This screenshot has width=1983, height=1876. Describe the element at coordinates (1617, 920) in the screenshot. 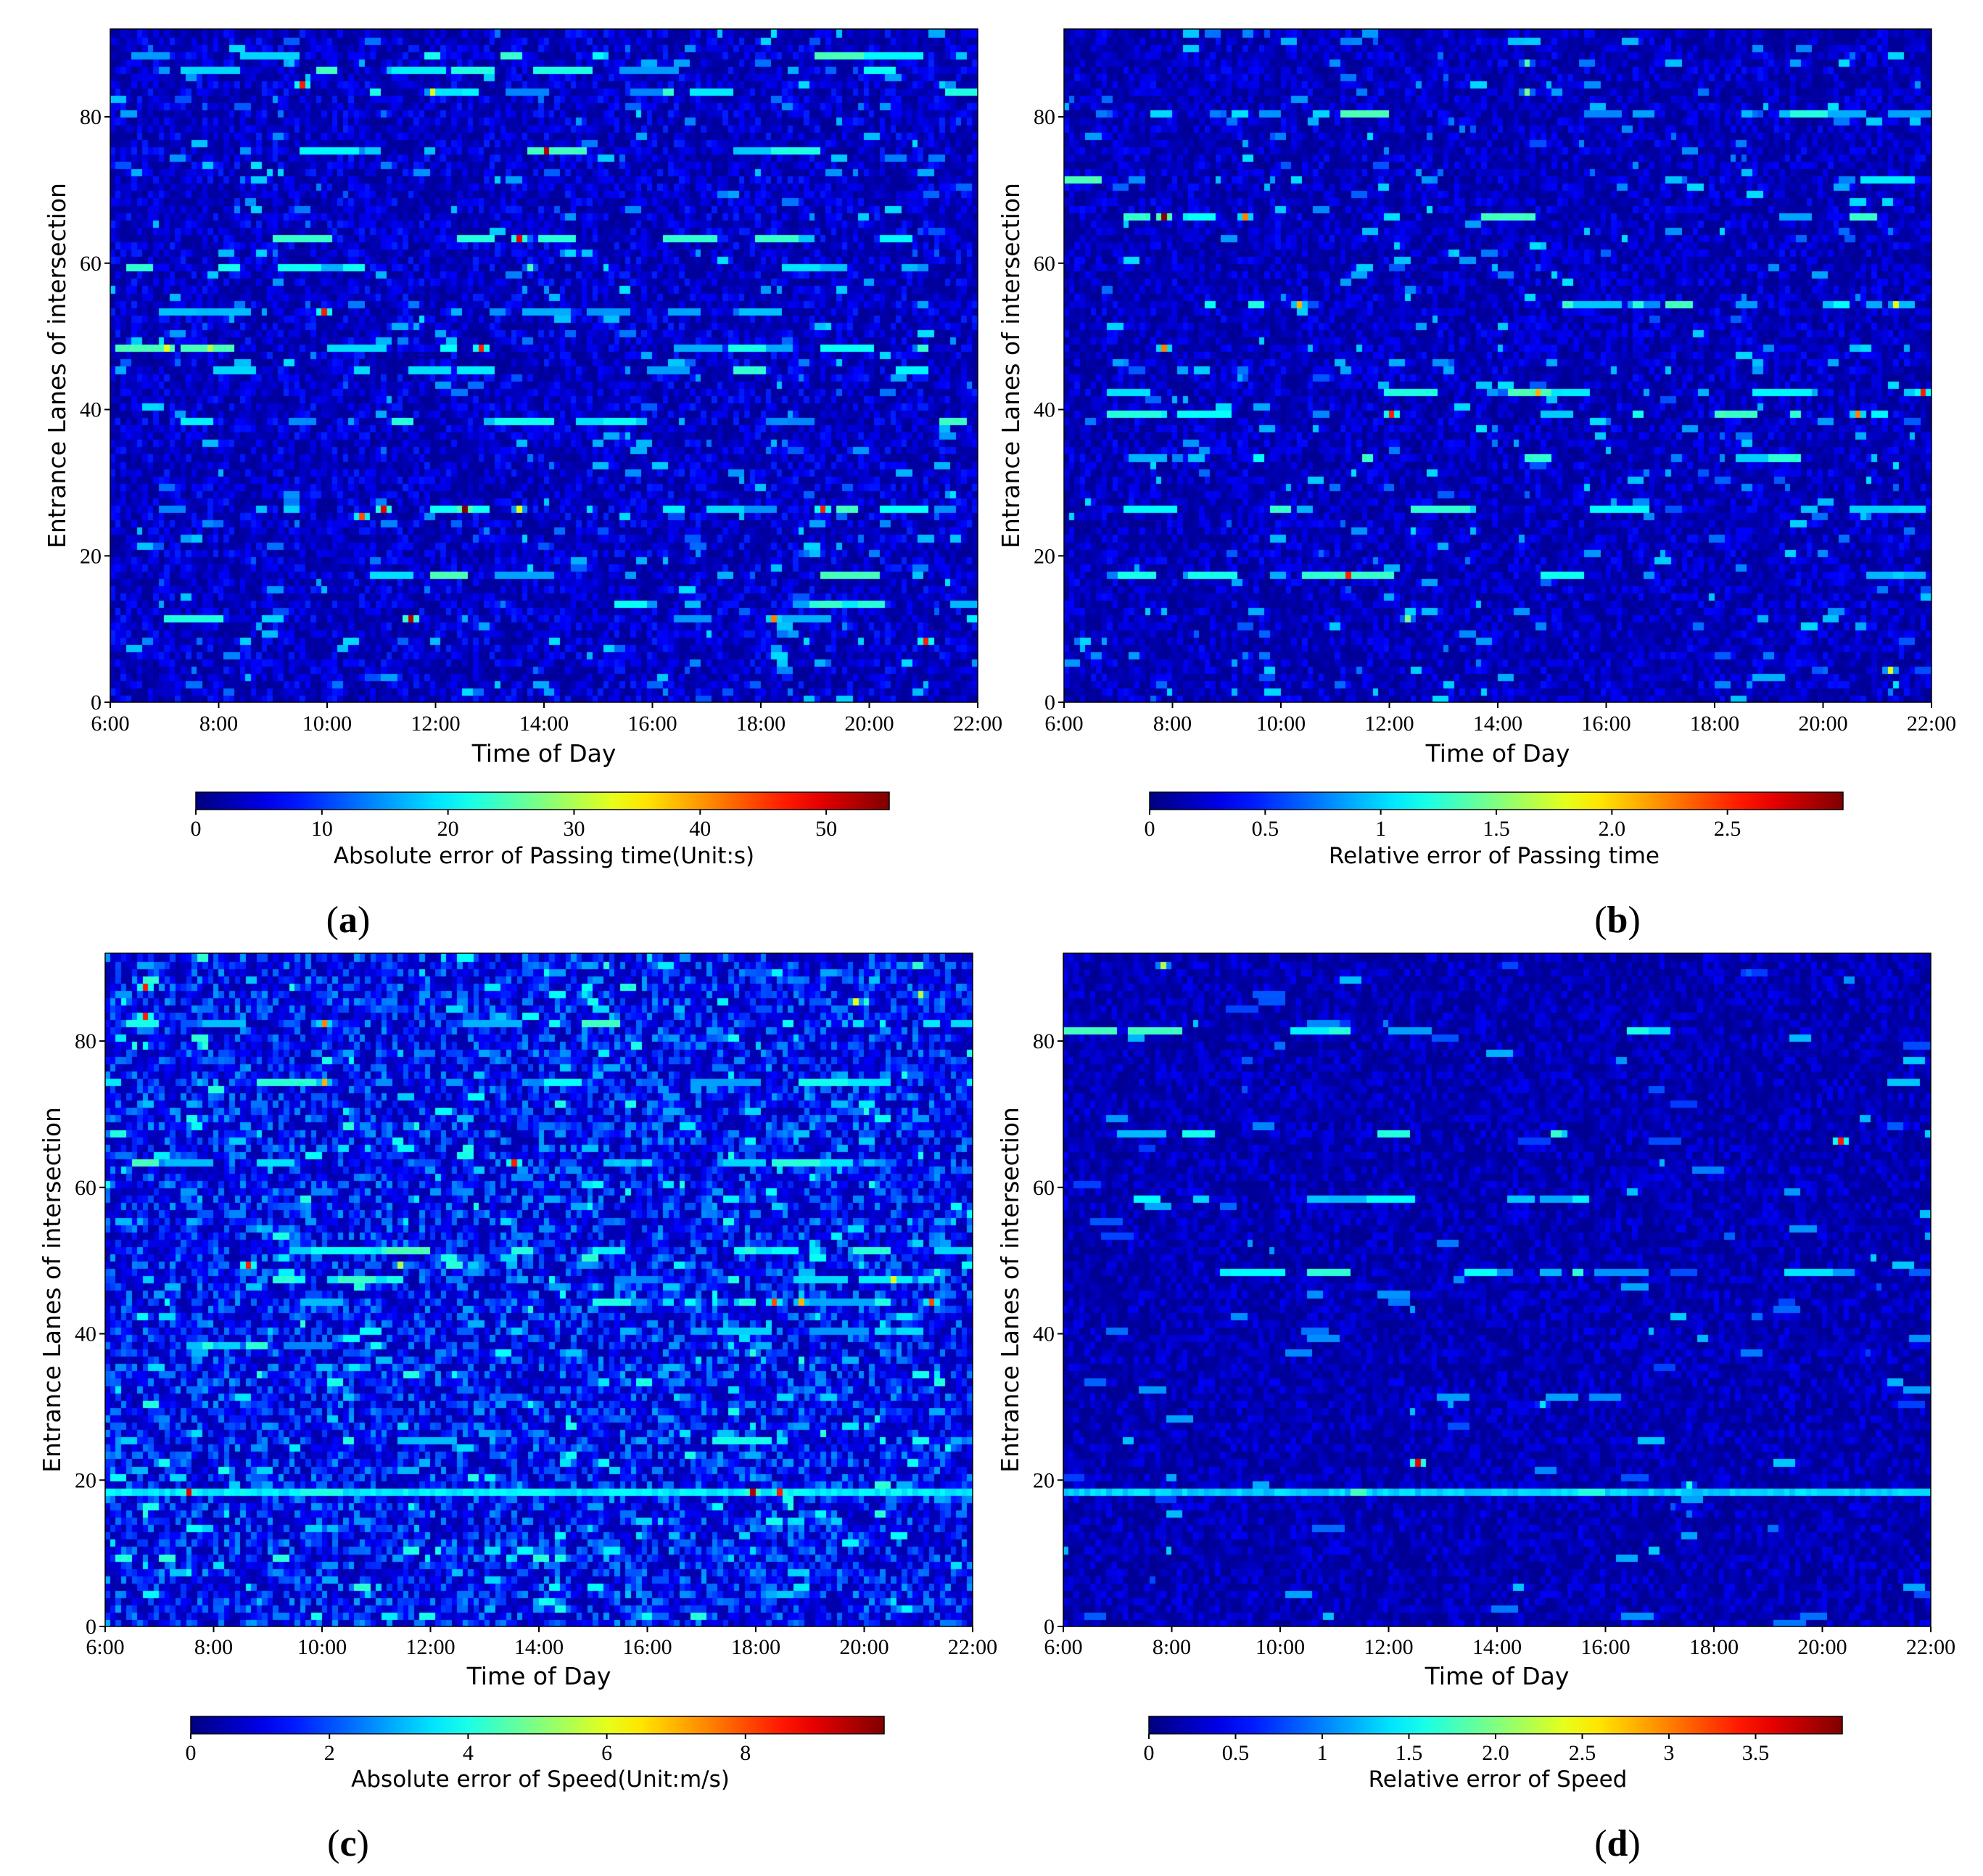

I see `panel-label-b: (b)` at that location.